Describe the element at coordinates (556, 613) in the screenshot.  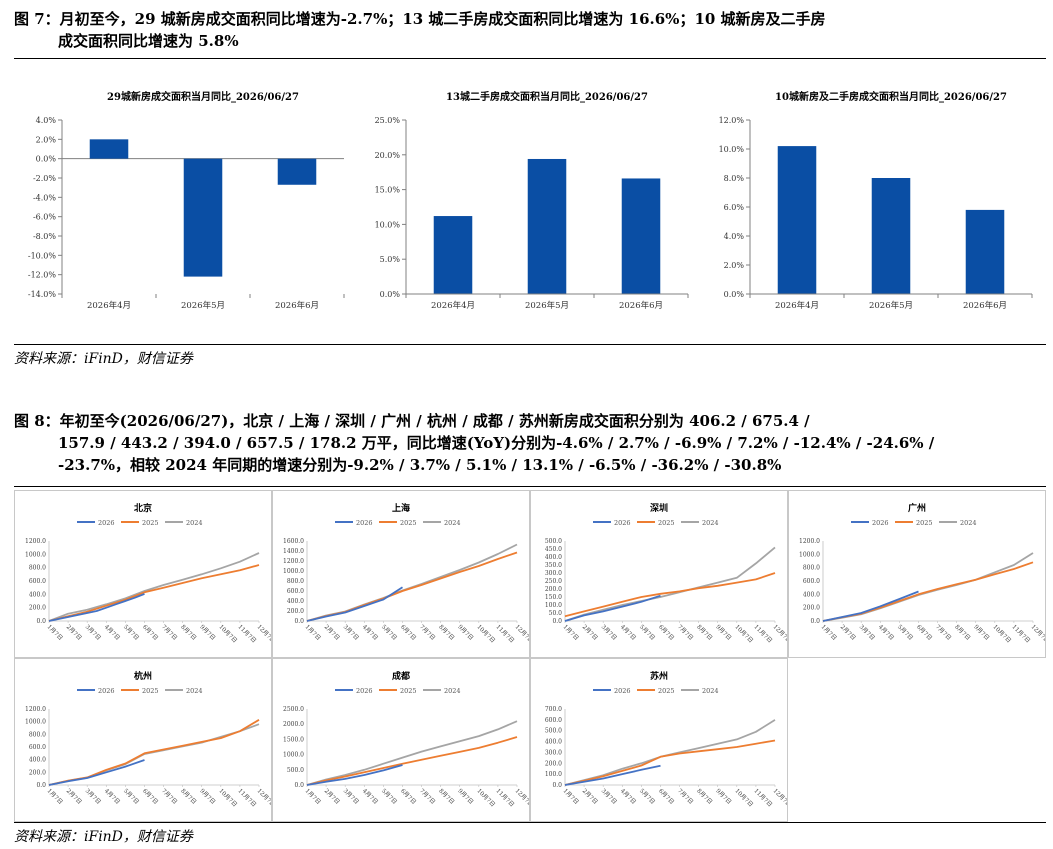
I see `y-tick-label: 50.0` at that location.